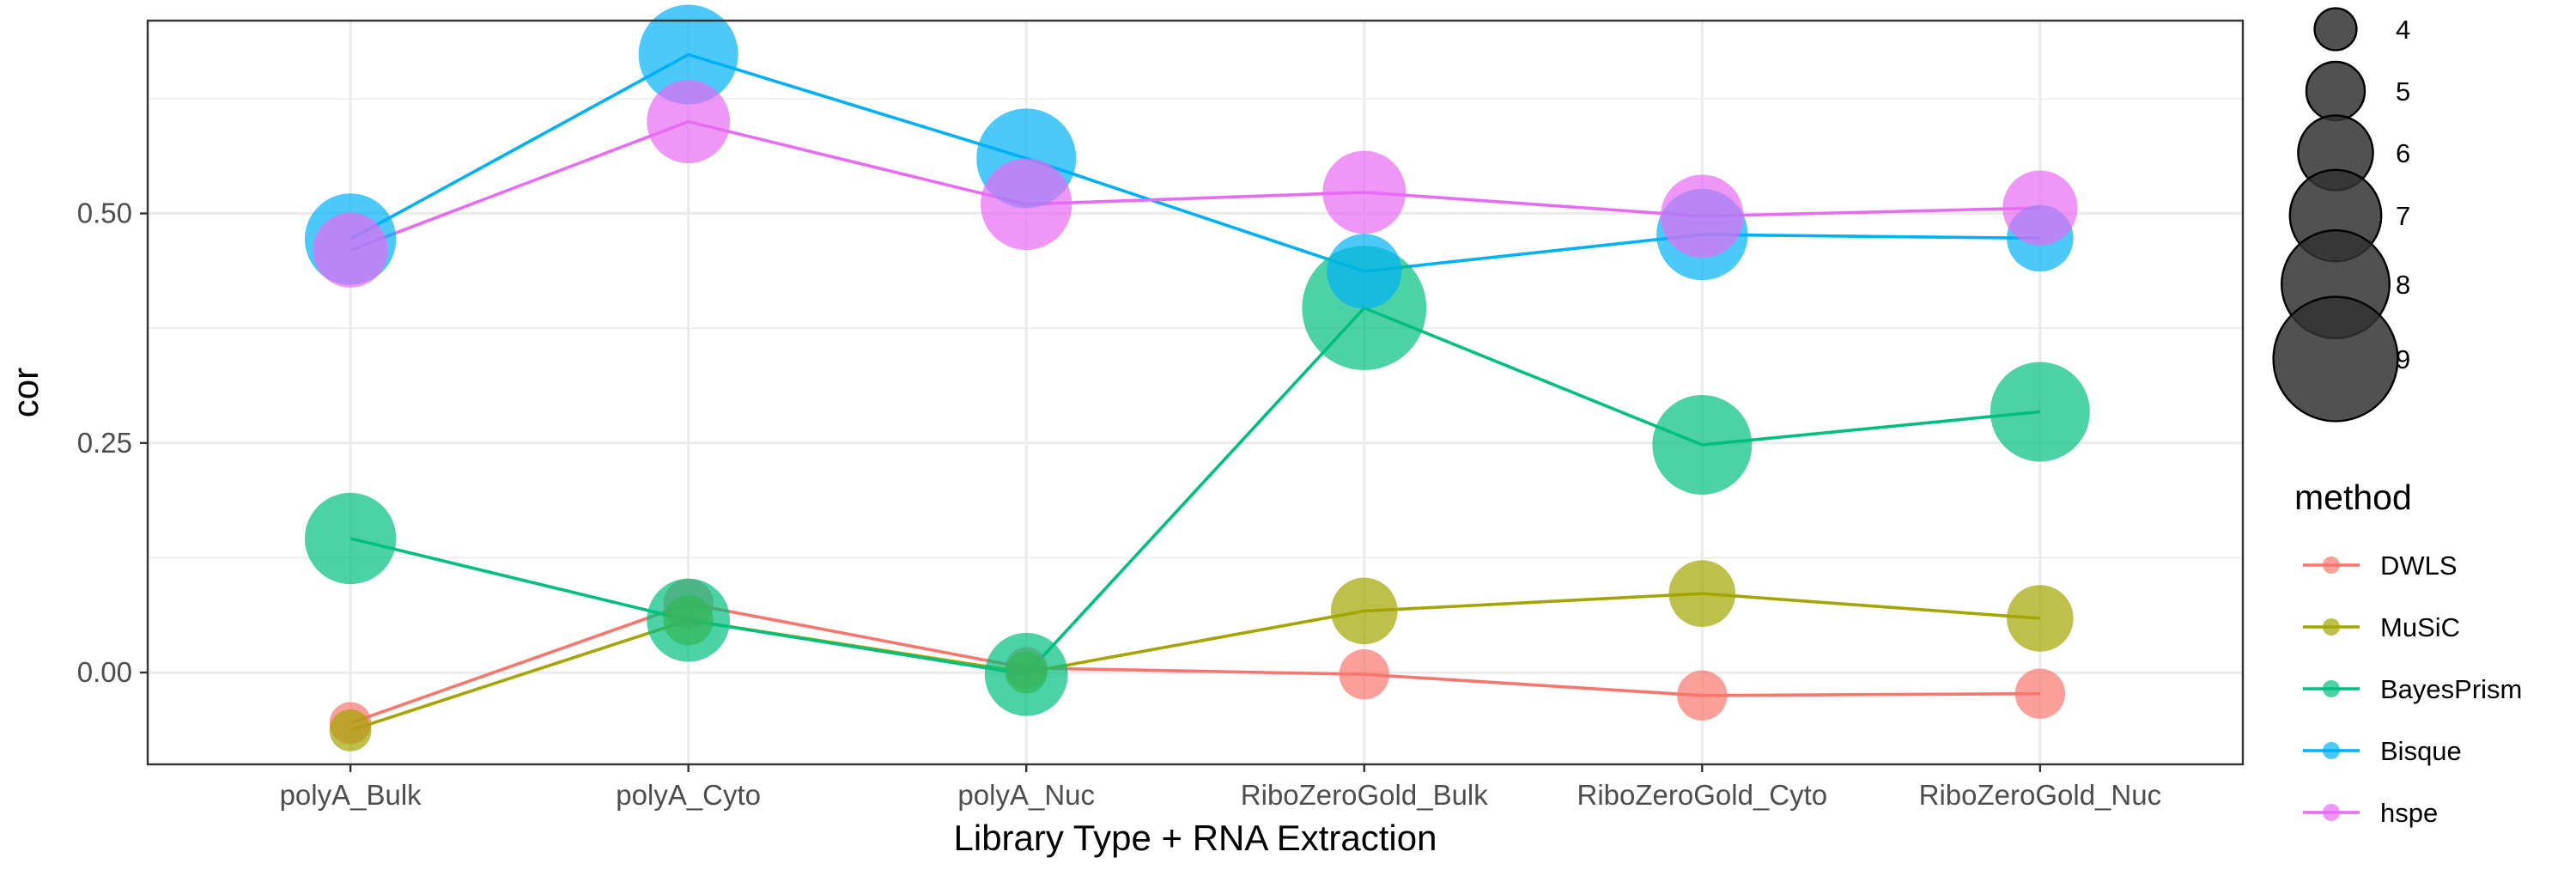  What do you see at coordinates (104, 443) in the screenshot?
I see `y-tick-label: 0.25` at bounding box center [104, 443].